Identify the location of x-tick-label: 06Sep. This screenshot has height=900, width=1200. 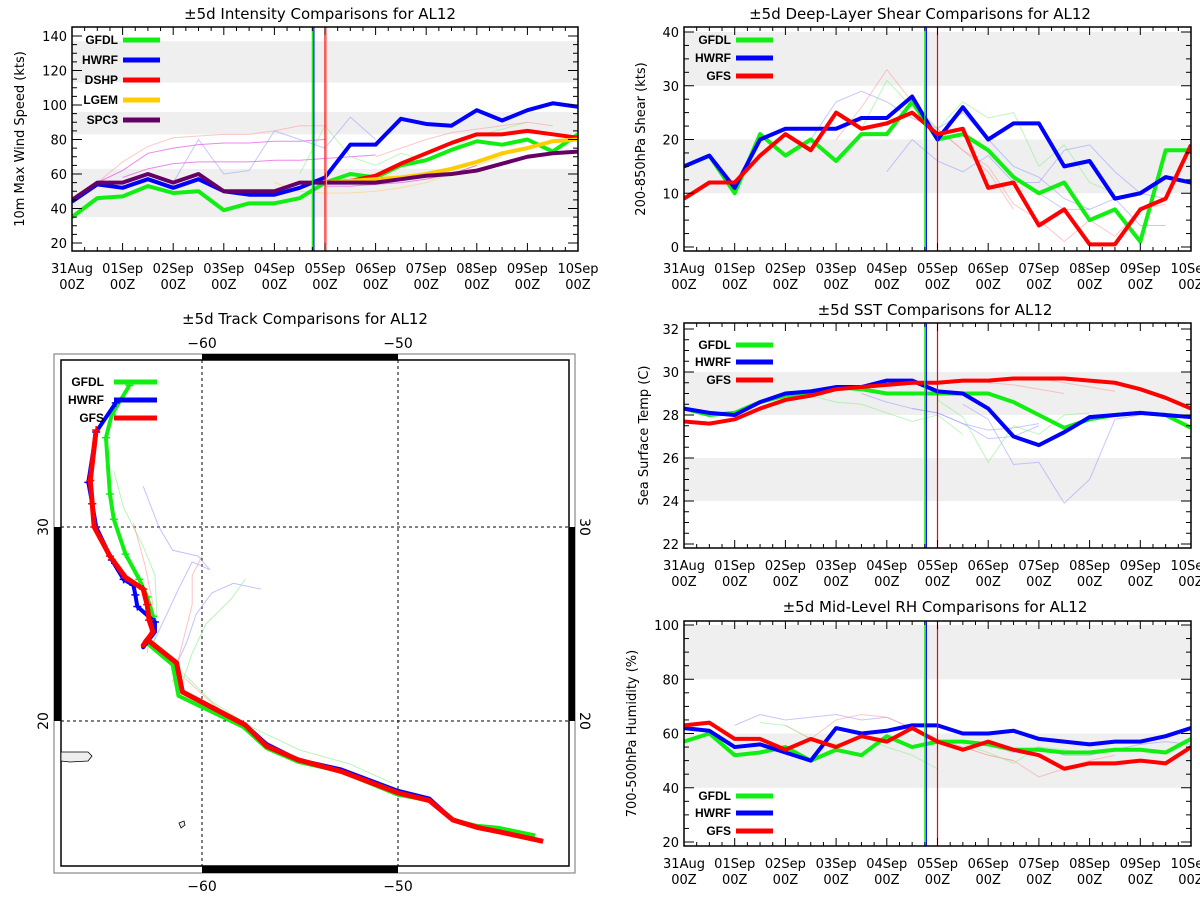
(375, 269).